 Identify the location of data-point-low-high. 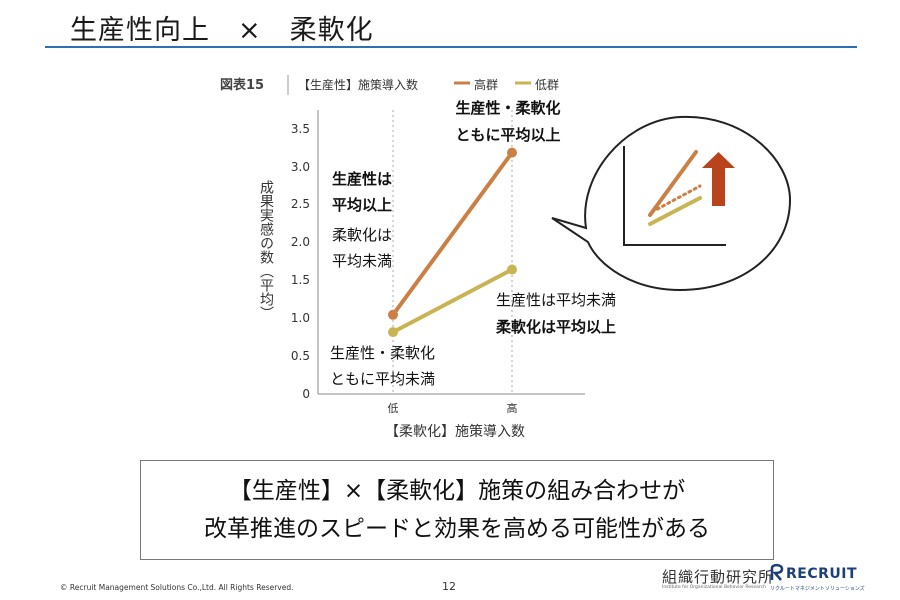
(512, 269).